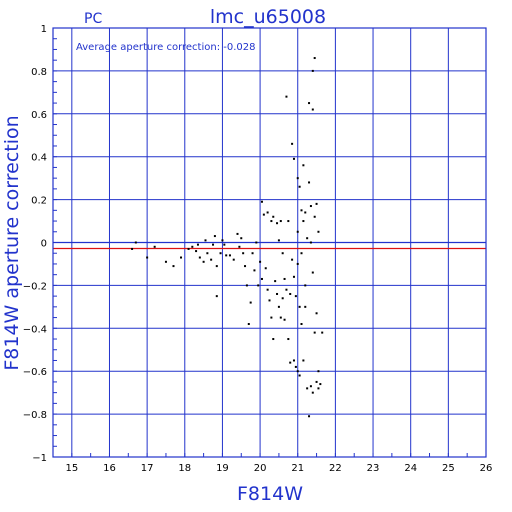 This screenshot has width=512, height=512. What do you see at coordinates (410, 468) in the screenshot?
I see `x-tick-label: 24` at bounding box center [410, 468].